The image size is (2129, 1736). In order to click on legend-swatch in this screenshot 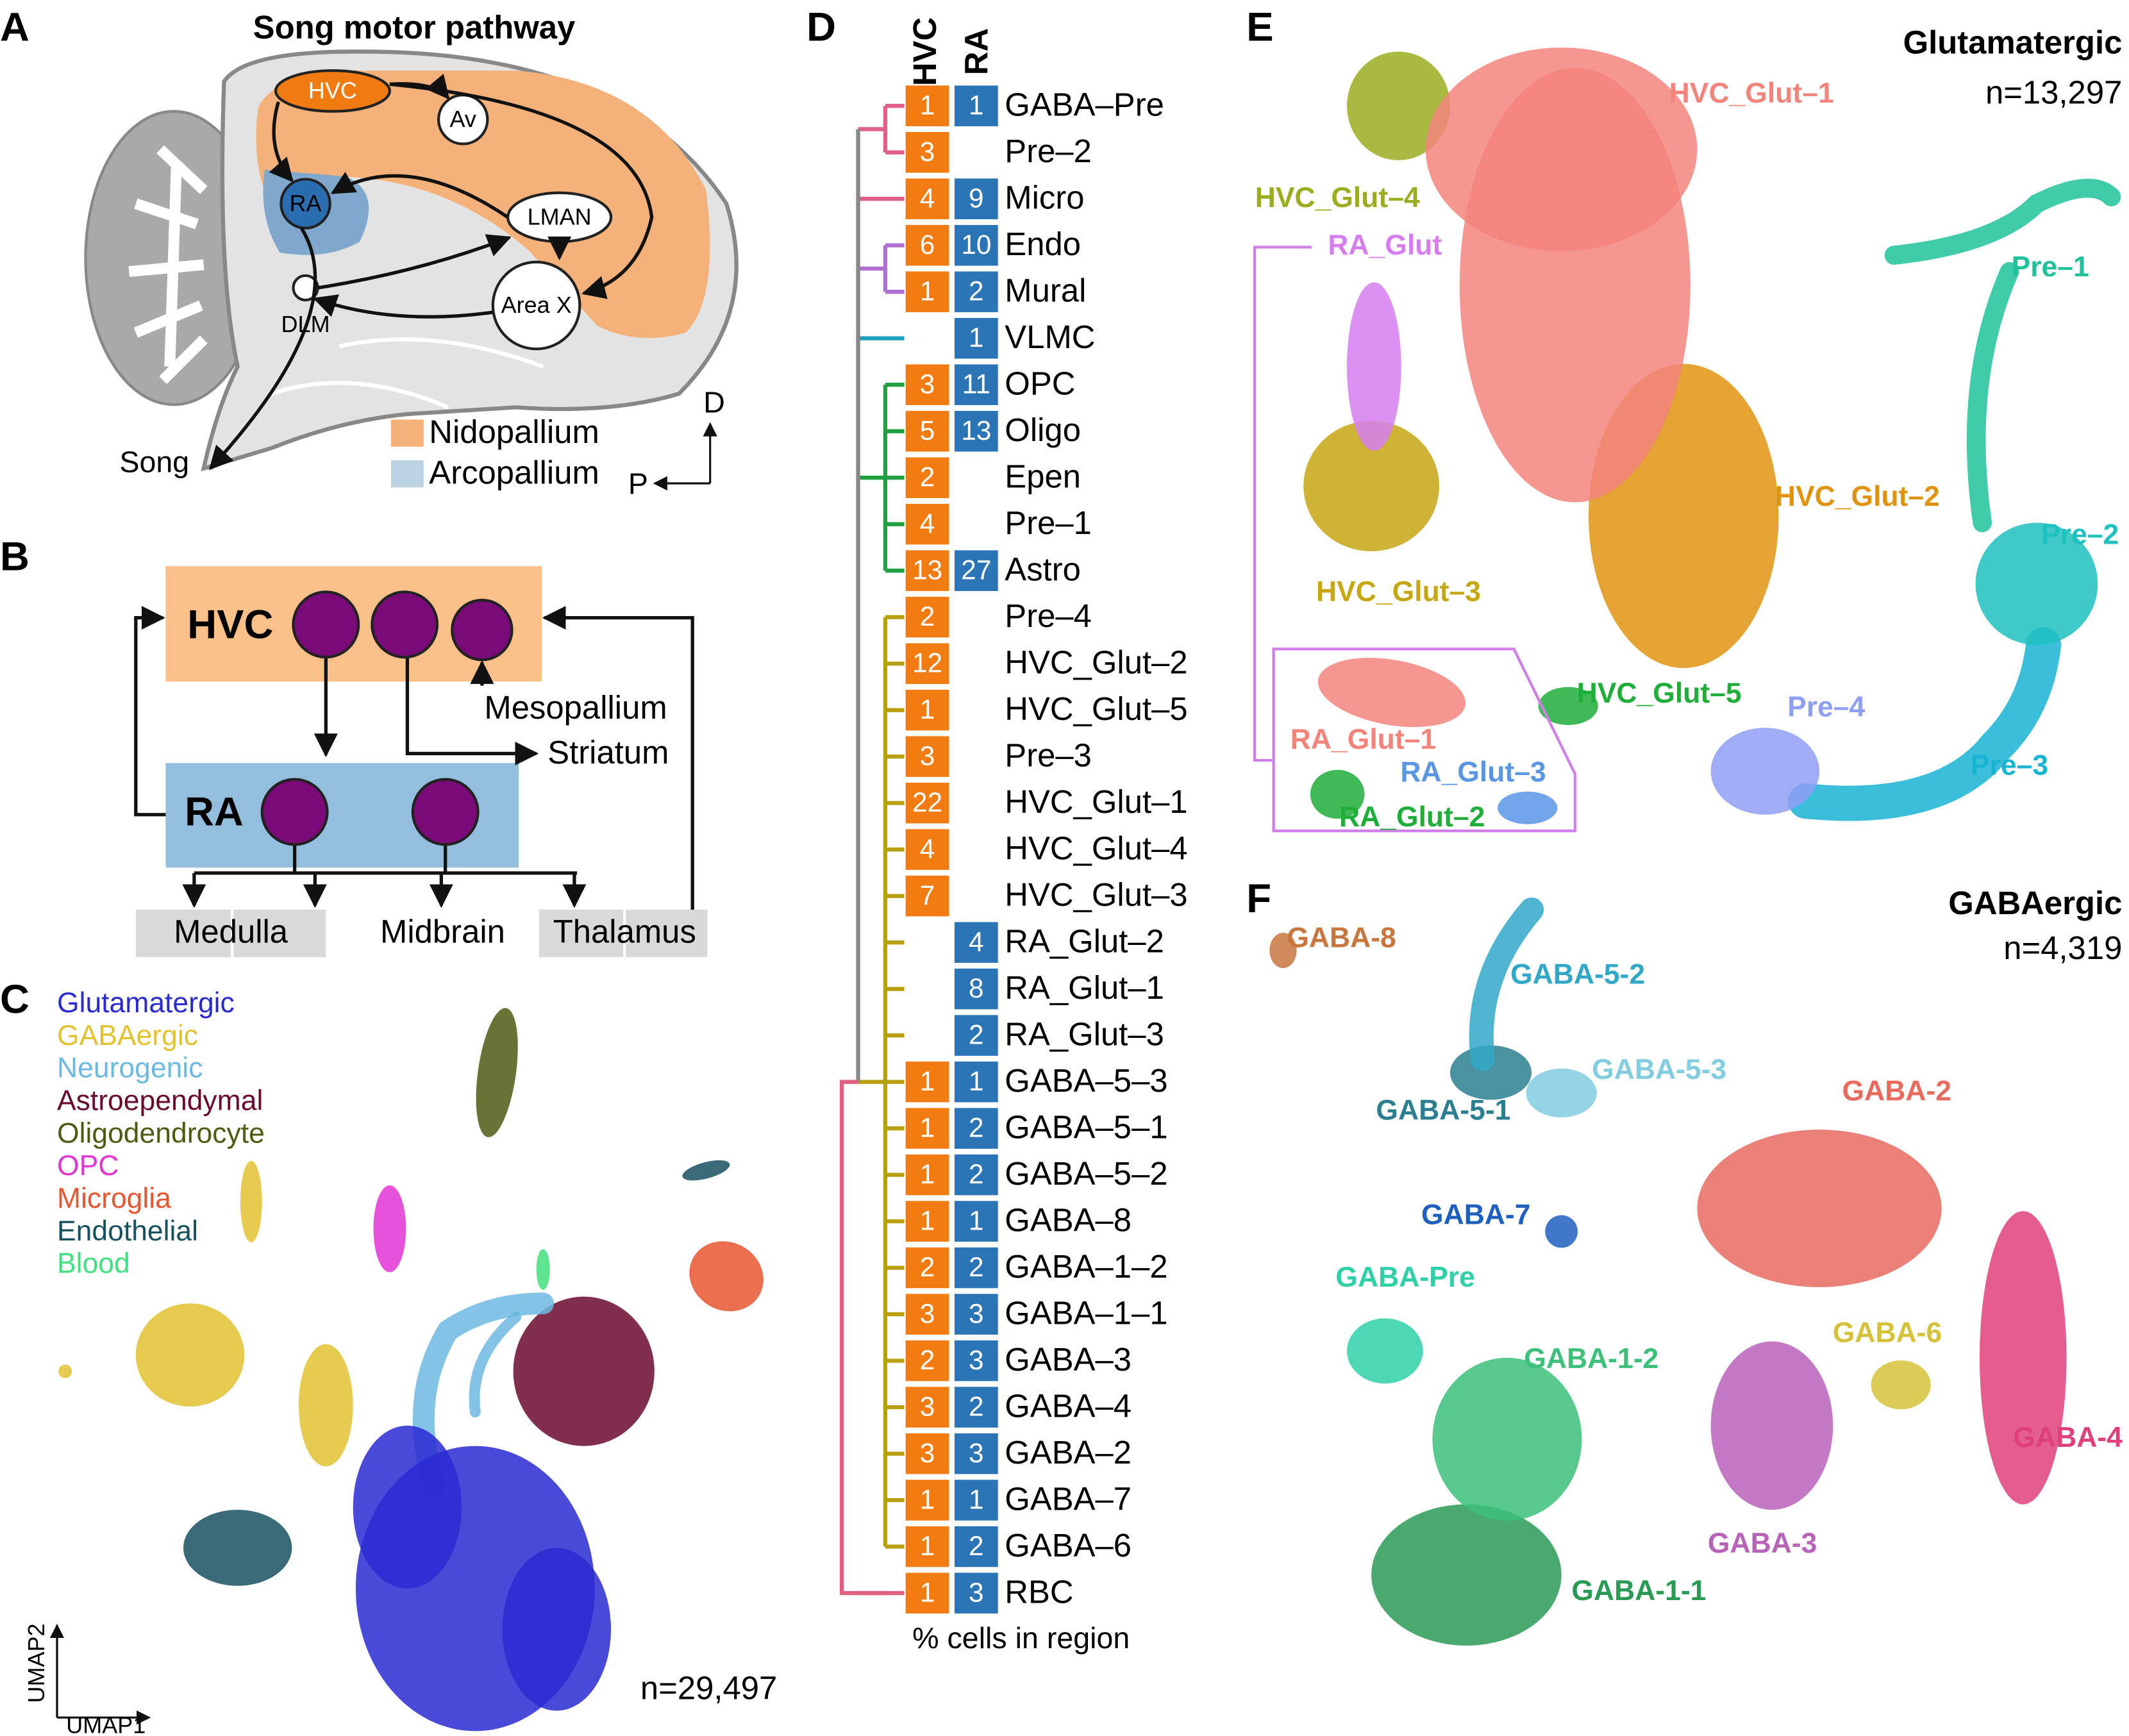, I will do `click(407, 433)`.